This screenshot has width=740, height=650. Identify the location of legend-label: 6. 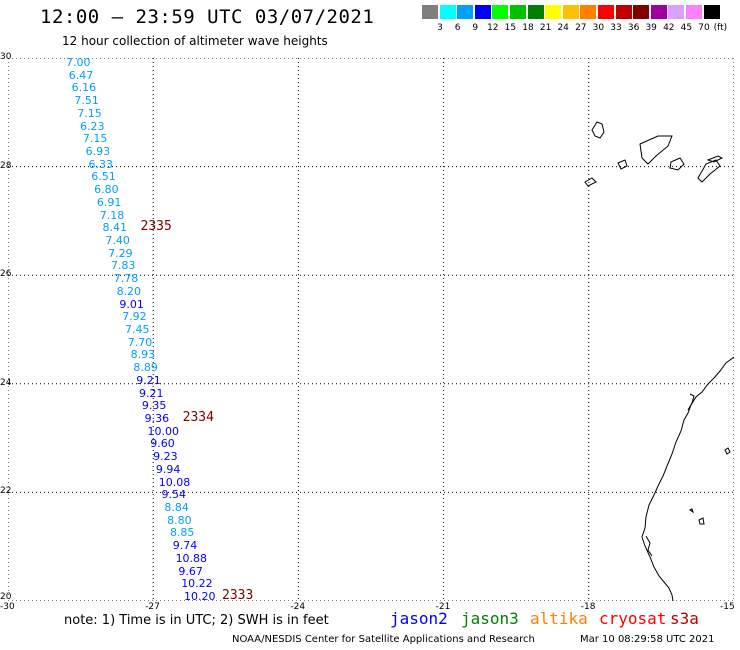
(457, 28).